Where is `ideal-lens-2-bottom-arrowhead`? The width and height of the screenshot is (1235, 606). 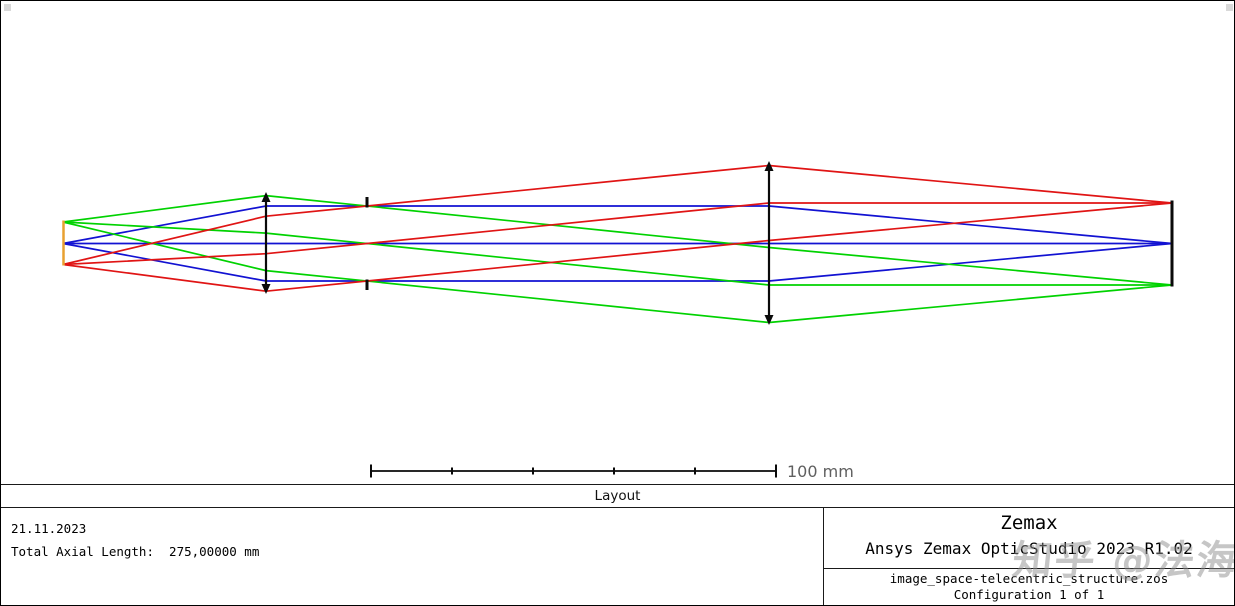
ideal-lens-2-bottom-arrowhead is located at coordinates (769, 320).